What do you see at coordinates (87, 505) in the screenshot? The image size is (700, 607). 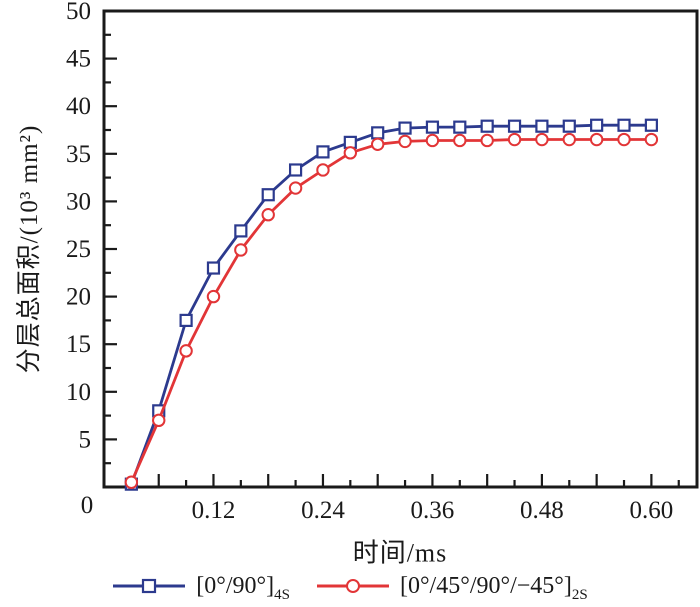 I see `origin-label: 0` at bounding box center [87, 505].